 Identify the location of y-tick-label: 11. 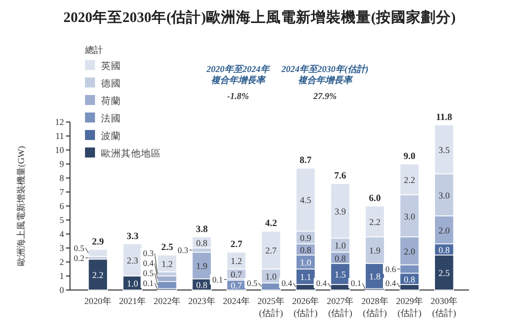
(59, 136).